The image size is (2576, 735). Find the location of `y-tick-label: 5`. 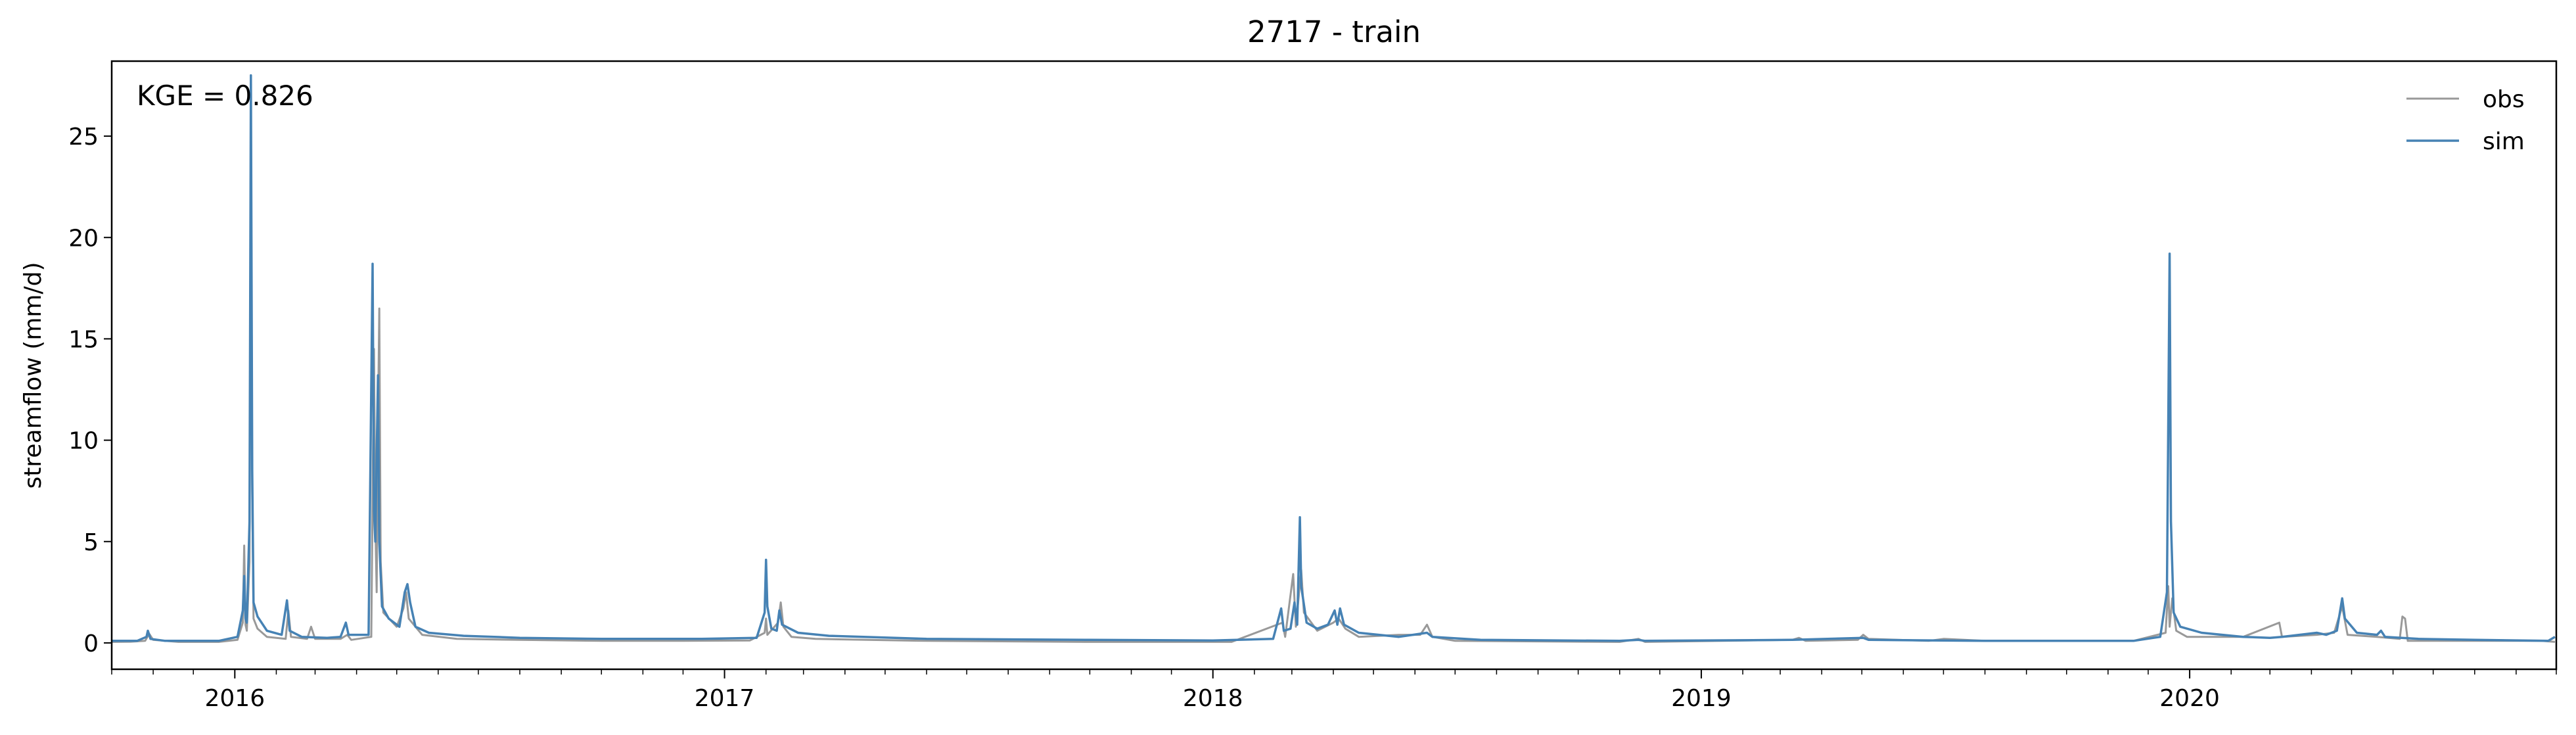

y-tick-label: 5 is located at coordinates (91, 542).